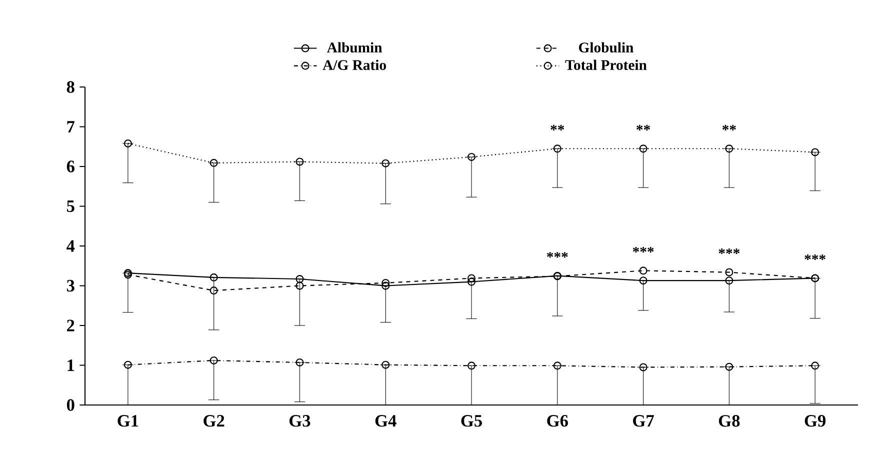 This screenshot has height=454, width=871. Describe the element at coordinates (354, 47) in the screenshot. I see `legend-label: Albumin` at that location.